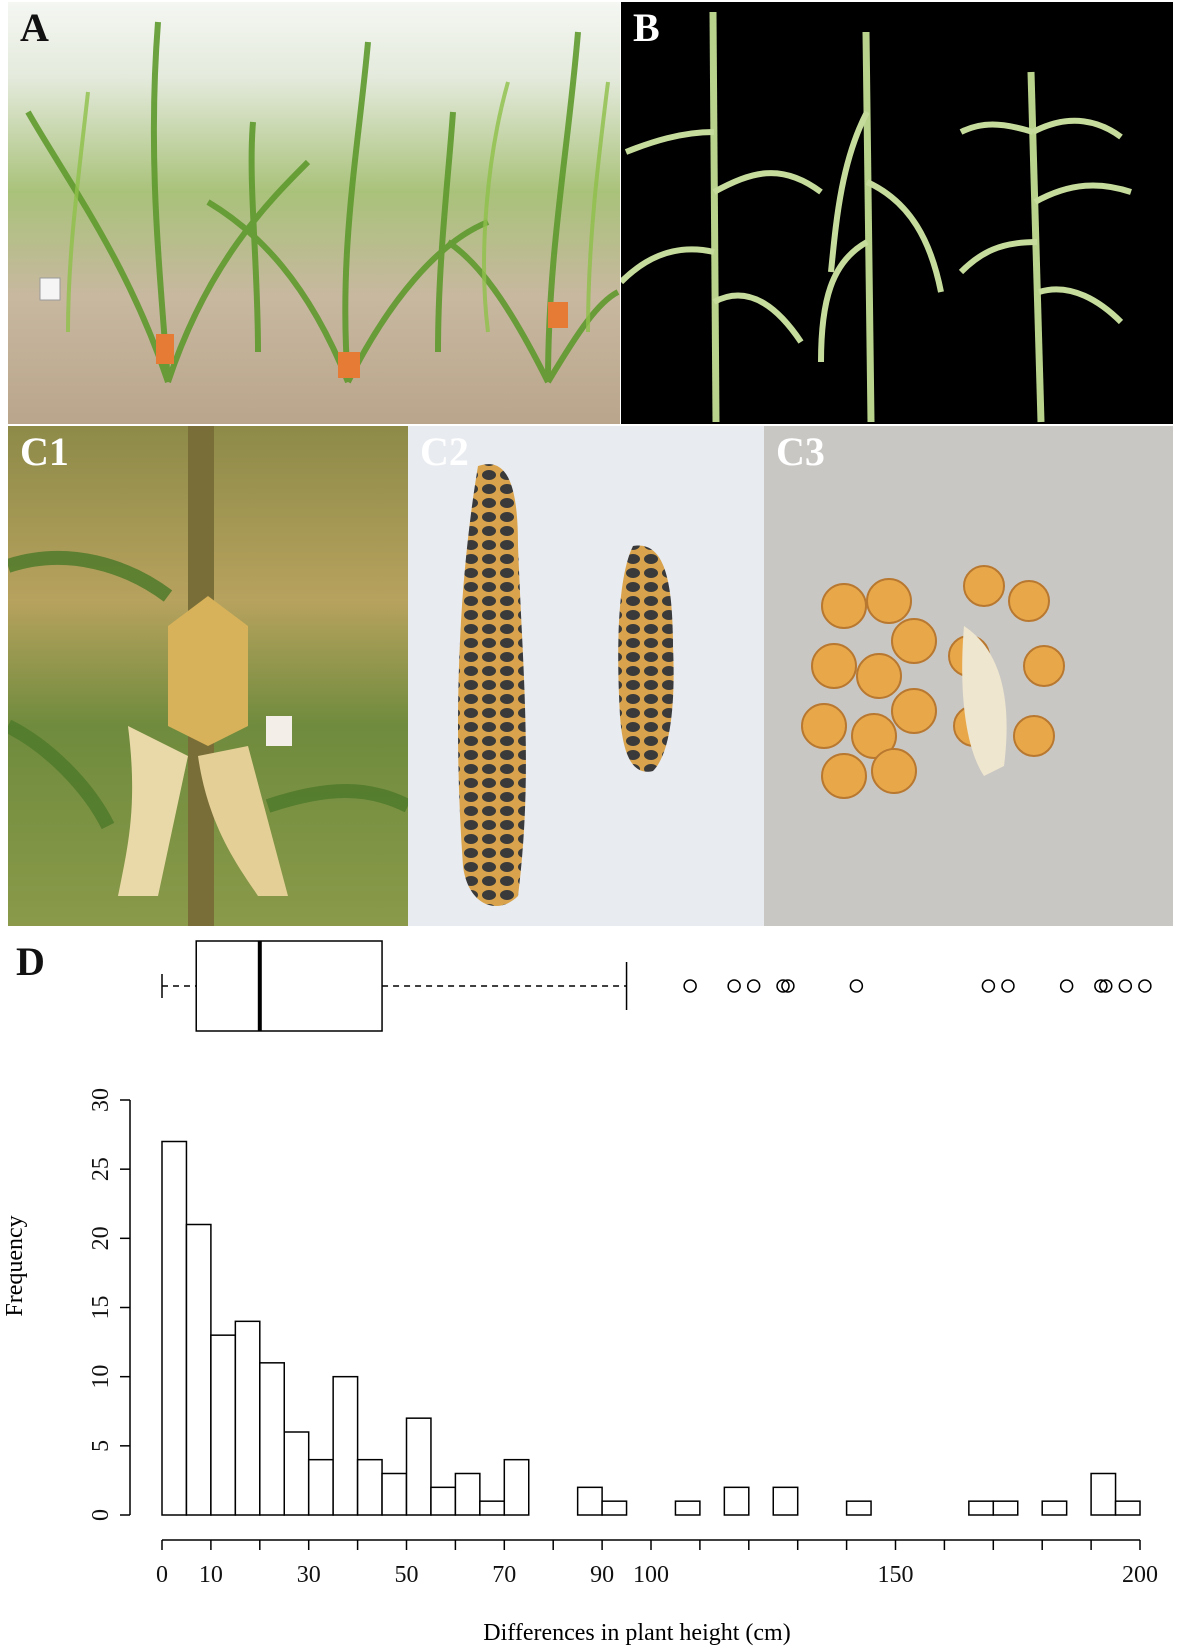 The height and width of the screenshot is (1650, 1181). What do you see at coordinates (101, 1515) in the screenshot?
I see `y-tick-label: 0` at bounding box center [101, 1515].